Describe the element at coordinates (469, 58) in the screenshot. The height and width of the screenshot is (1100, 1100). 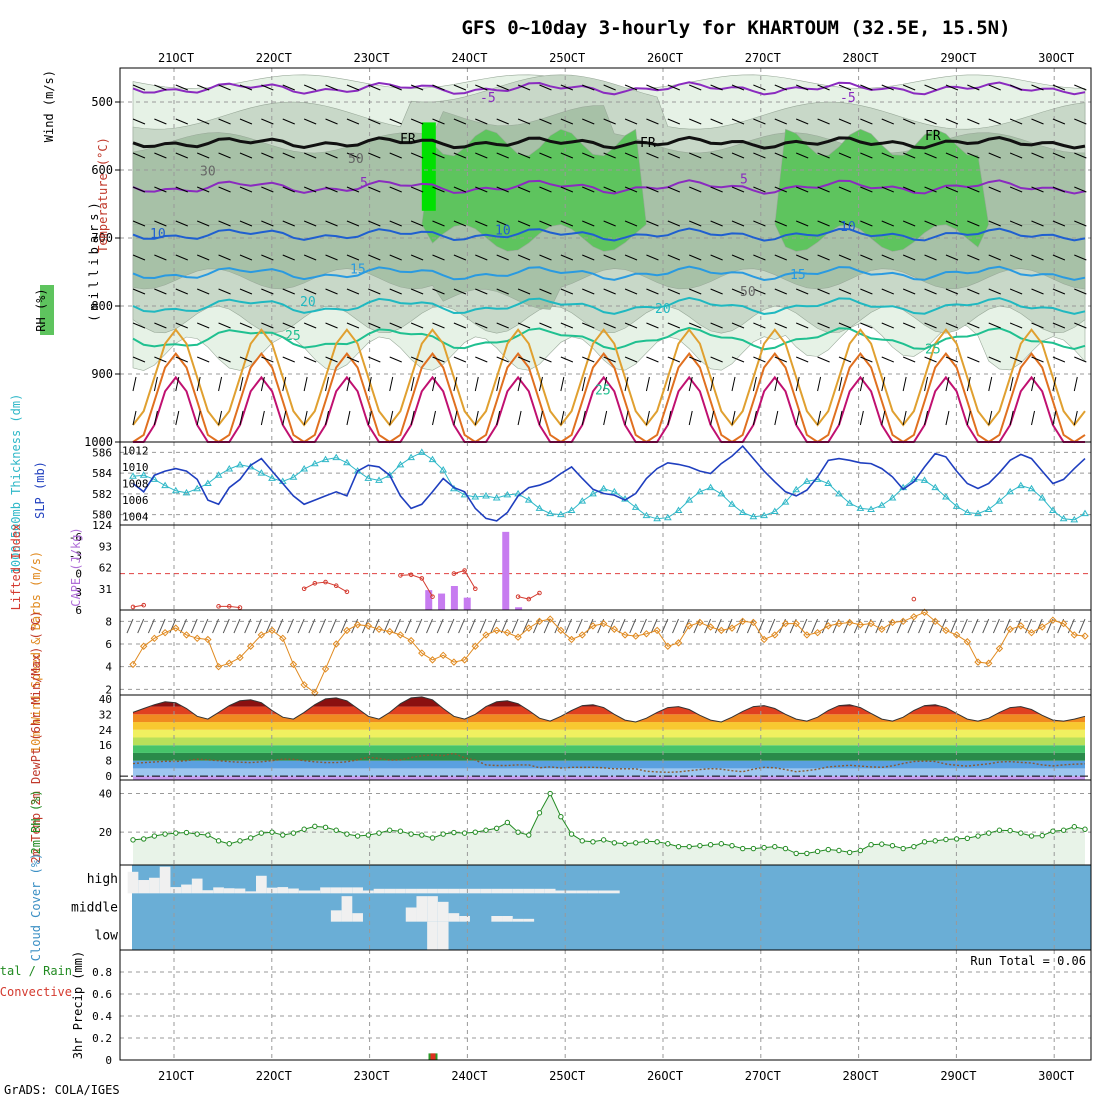
I see `date-label-top: 24OCT` at that location.